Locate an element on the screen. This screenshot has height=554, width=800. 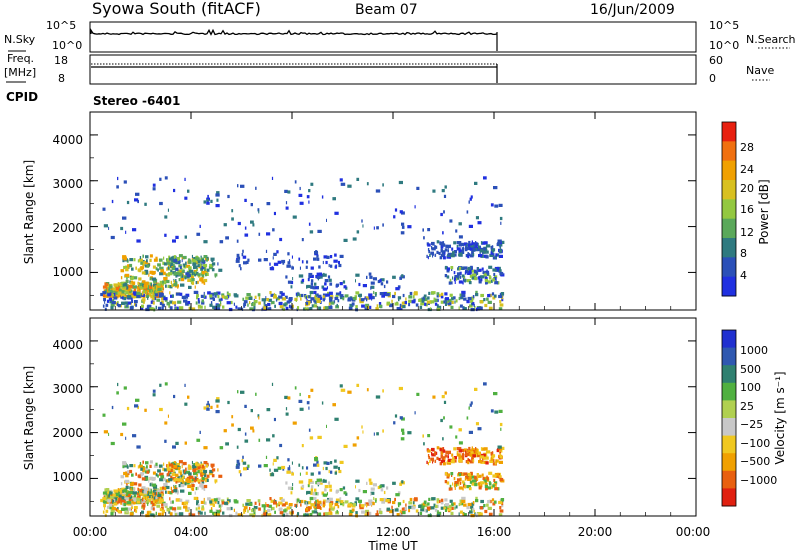
power-colorbar-frame is located at coordinates (729, 209).